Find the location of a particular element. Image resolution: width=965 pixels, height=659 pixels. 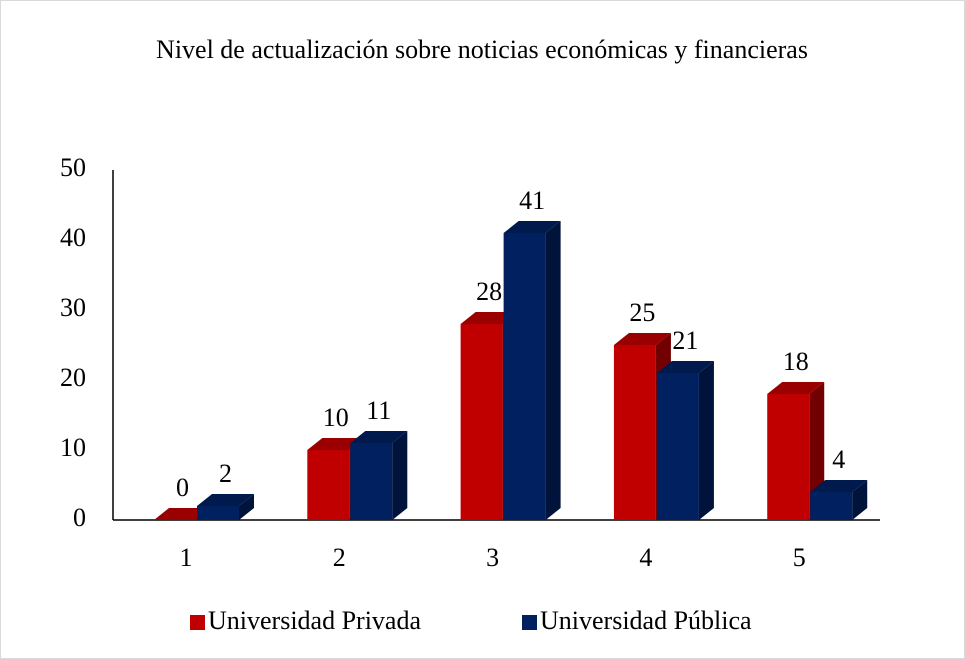

data-label: 11 is located at coordinates (378, 410).